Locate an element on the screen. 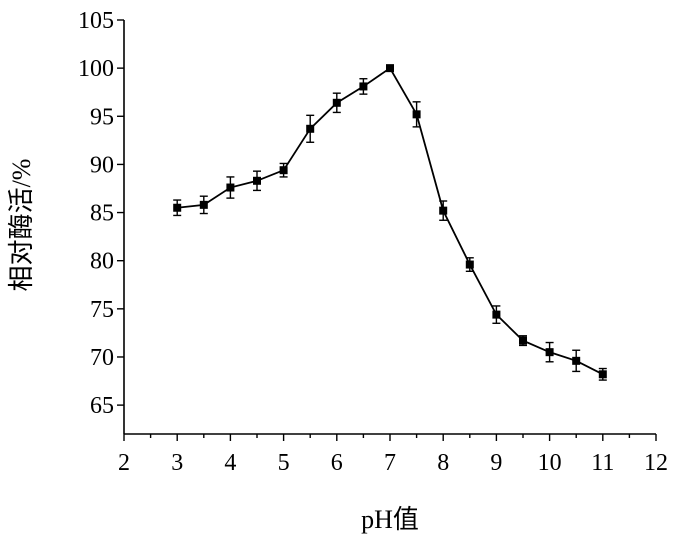  x-tick-label: 9 is located at coordinates (496, 463).